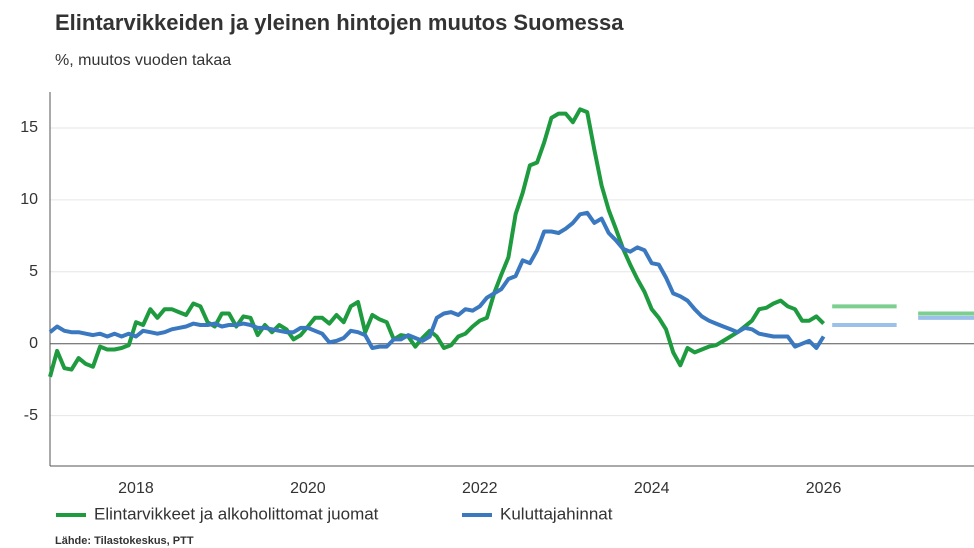 The height and width of the screenshot is (548, 974). What do you see at coordinates (556, 513) in the screenshot?
I see `legend-label: Kuluttajahinnat` at bounding box center [556, 513].